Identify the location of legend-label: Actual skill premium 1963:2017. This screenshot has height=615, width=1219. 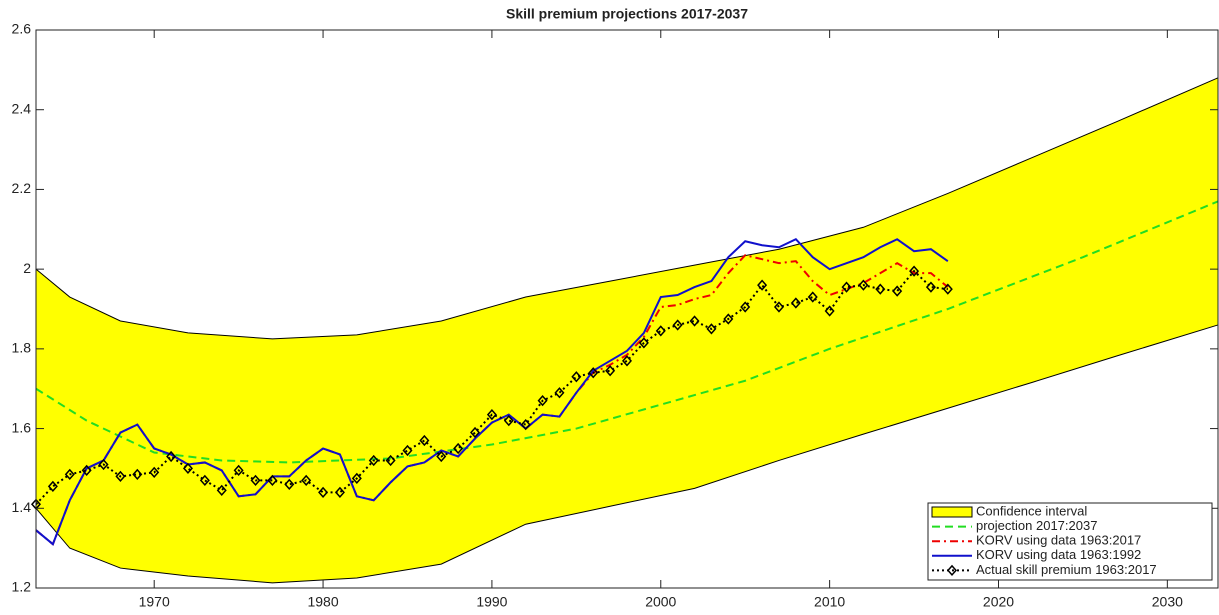
(1066, 569).